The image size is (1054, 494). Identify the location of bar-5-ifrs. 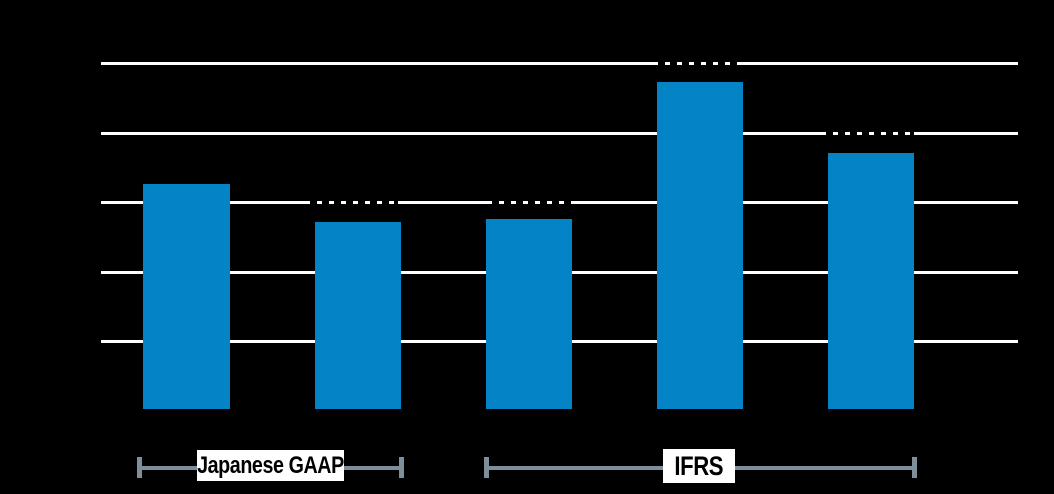
(871, 281).